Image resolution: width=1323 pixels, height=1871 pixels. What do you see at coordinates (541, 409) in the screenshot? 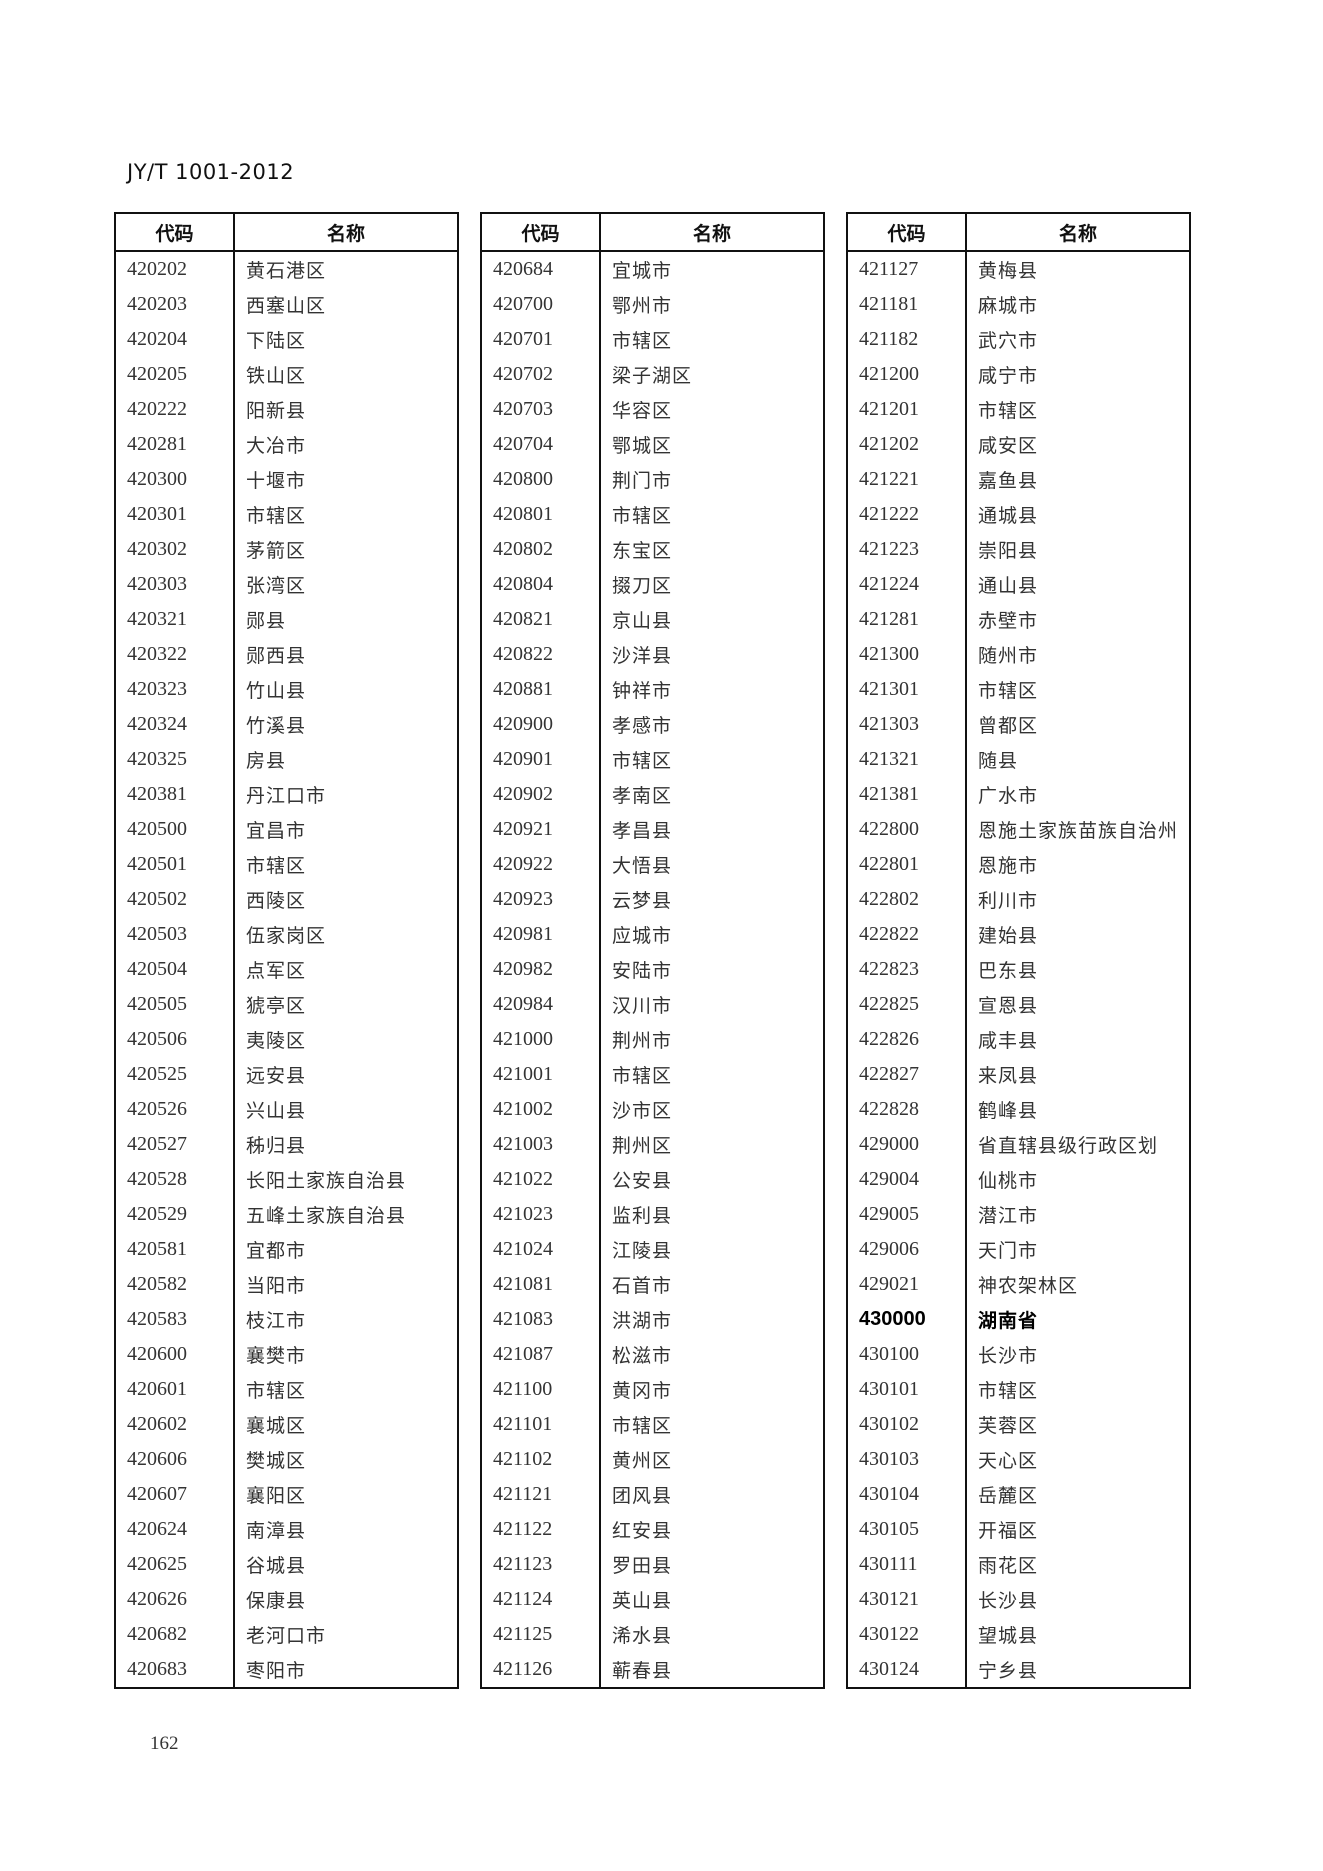
I see `region-code: 420703` at bounding box center [541, 409].